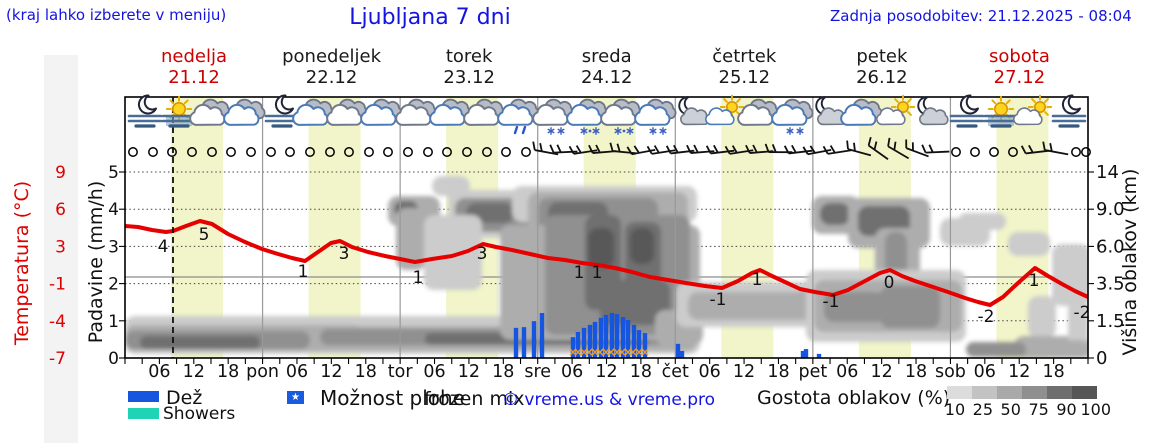 This screenshot has width=1152, height=443. What do you see at coordinates (57, 285) in the screenshot?
I see `svg-text: -1` at bounding box center [57, 285].